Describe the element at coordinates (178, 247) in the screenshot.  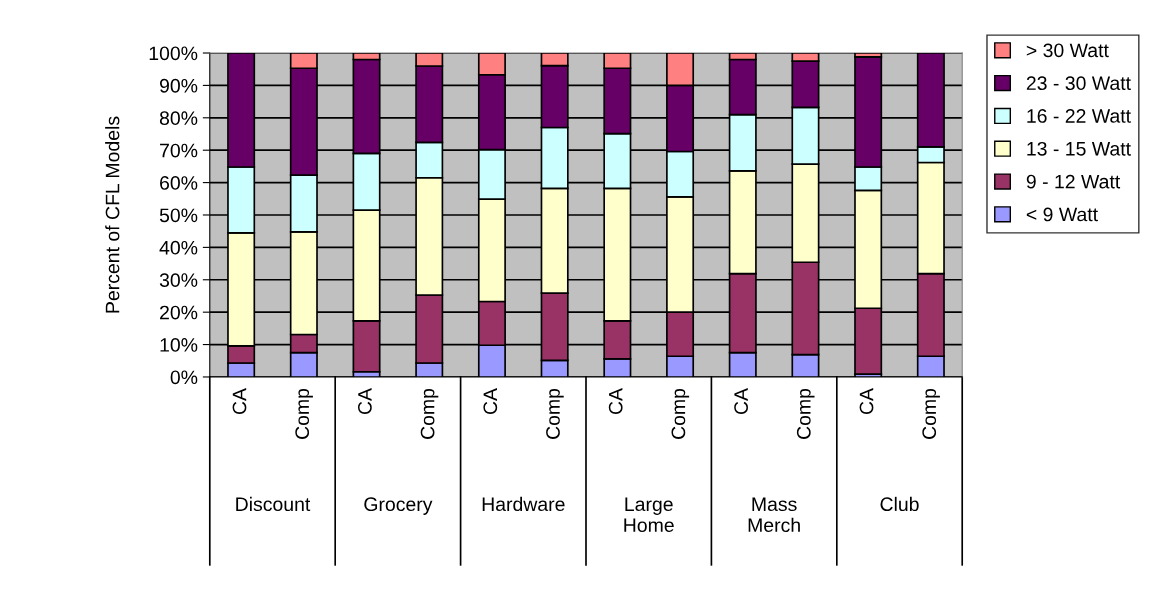
I see `y-tick-label: 40%` at that location.